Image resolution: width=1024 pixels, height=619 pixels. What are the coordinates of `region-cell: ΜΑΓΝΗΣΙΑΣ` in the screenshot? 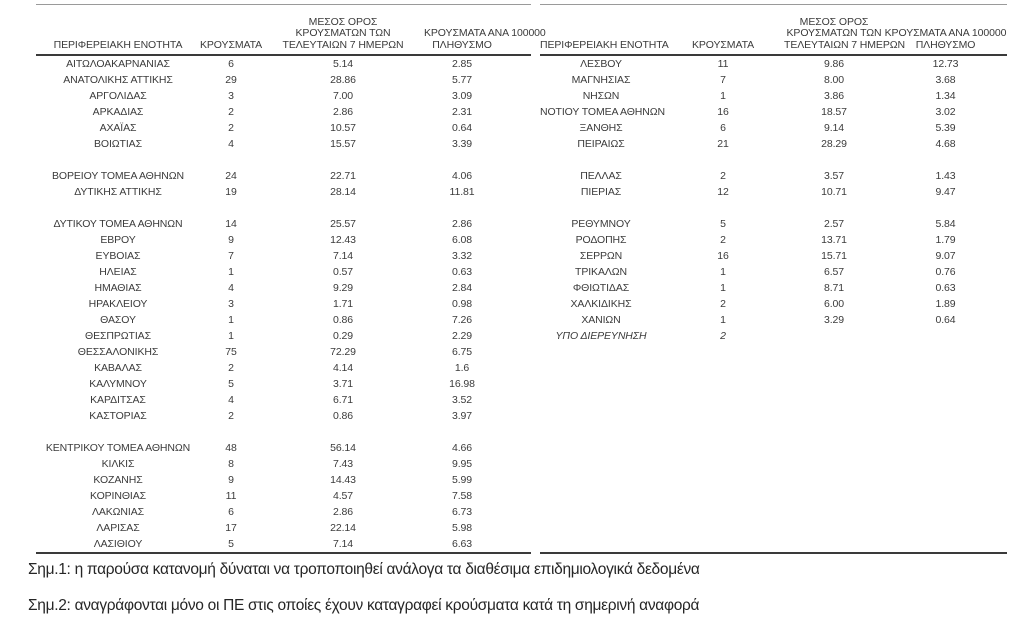 It's located at (601, 80).